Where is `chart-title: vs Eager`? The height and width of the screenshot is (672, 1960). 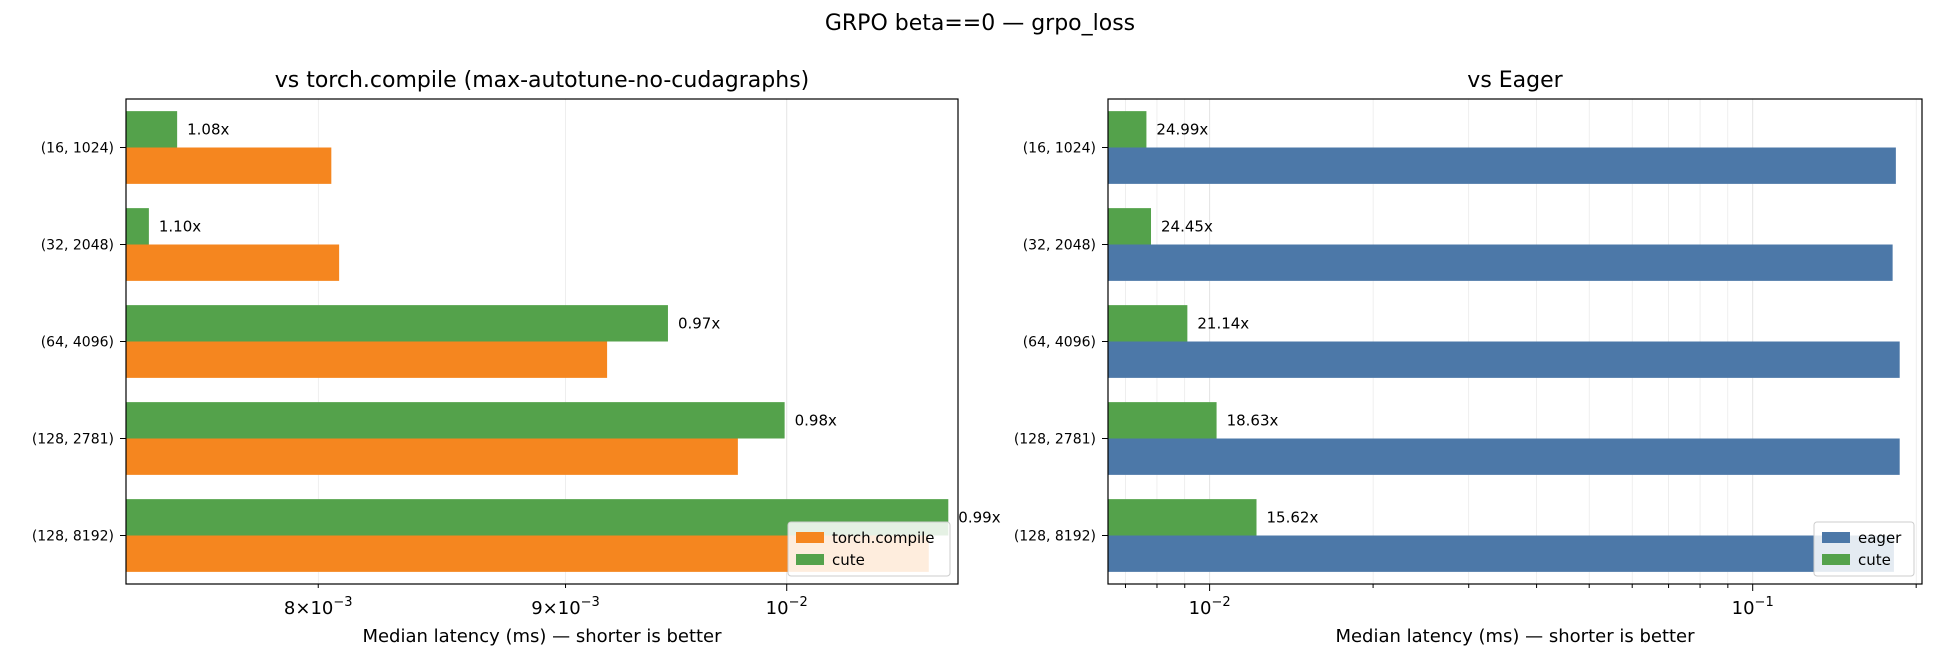 chart-title: vs Eager is located at coordinates (1515, 80).